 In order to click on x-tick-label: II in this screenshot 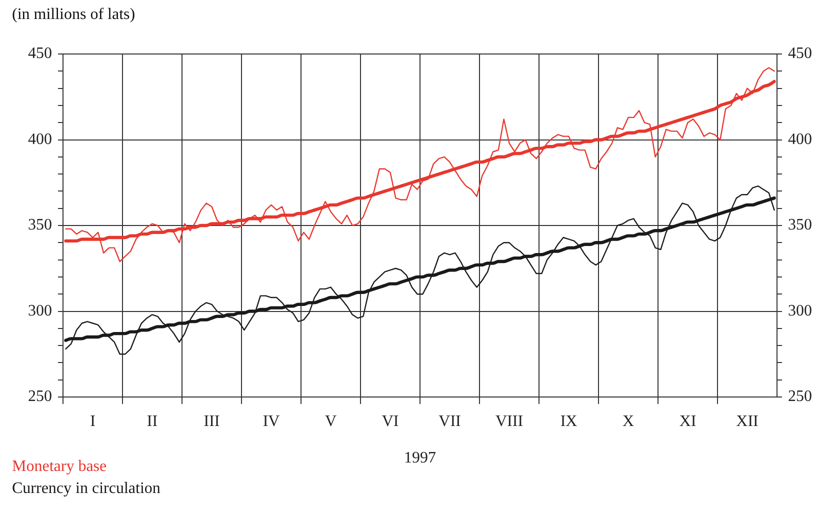, I will do `click(152, 421)`.